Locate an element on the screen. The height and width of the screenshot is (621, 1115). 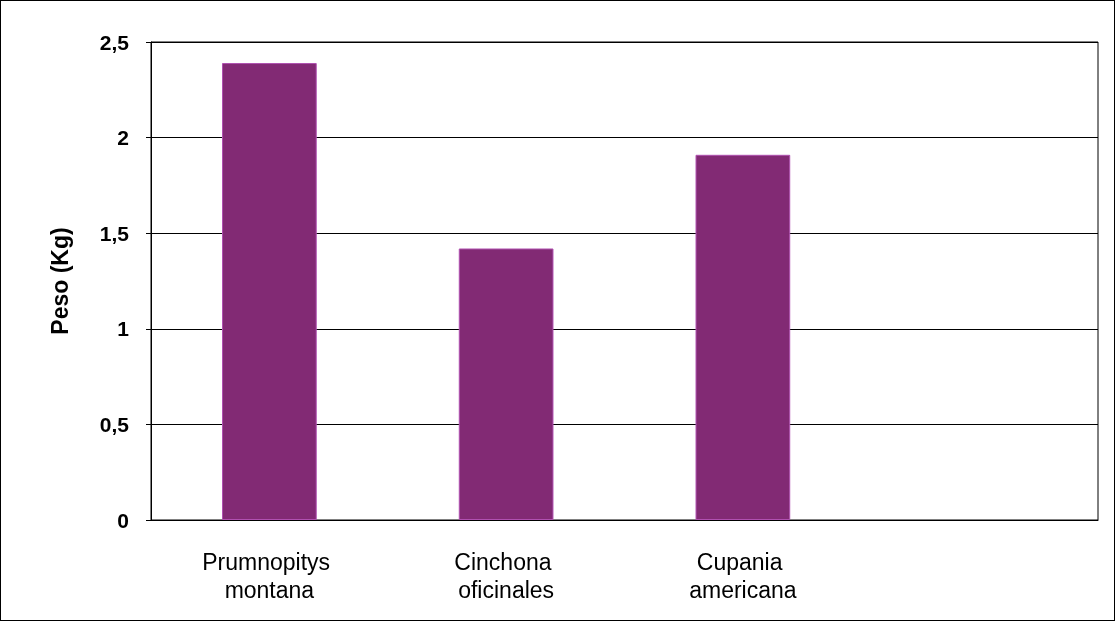
x-tick-label: Prumnopitys montana is located at coordinates (269, 576).